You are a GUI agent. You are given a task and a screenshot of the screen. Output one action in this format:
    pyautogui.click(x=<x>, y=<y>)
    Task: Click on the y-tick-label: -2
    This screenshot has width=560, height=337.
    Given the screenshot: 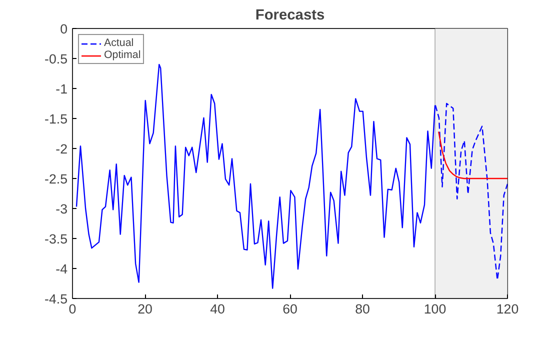 What is the action you would take?
    pyautogui.click(x=62, y=149)
    